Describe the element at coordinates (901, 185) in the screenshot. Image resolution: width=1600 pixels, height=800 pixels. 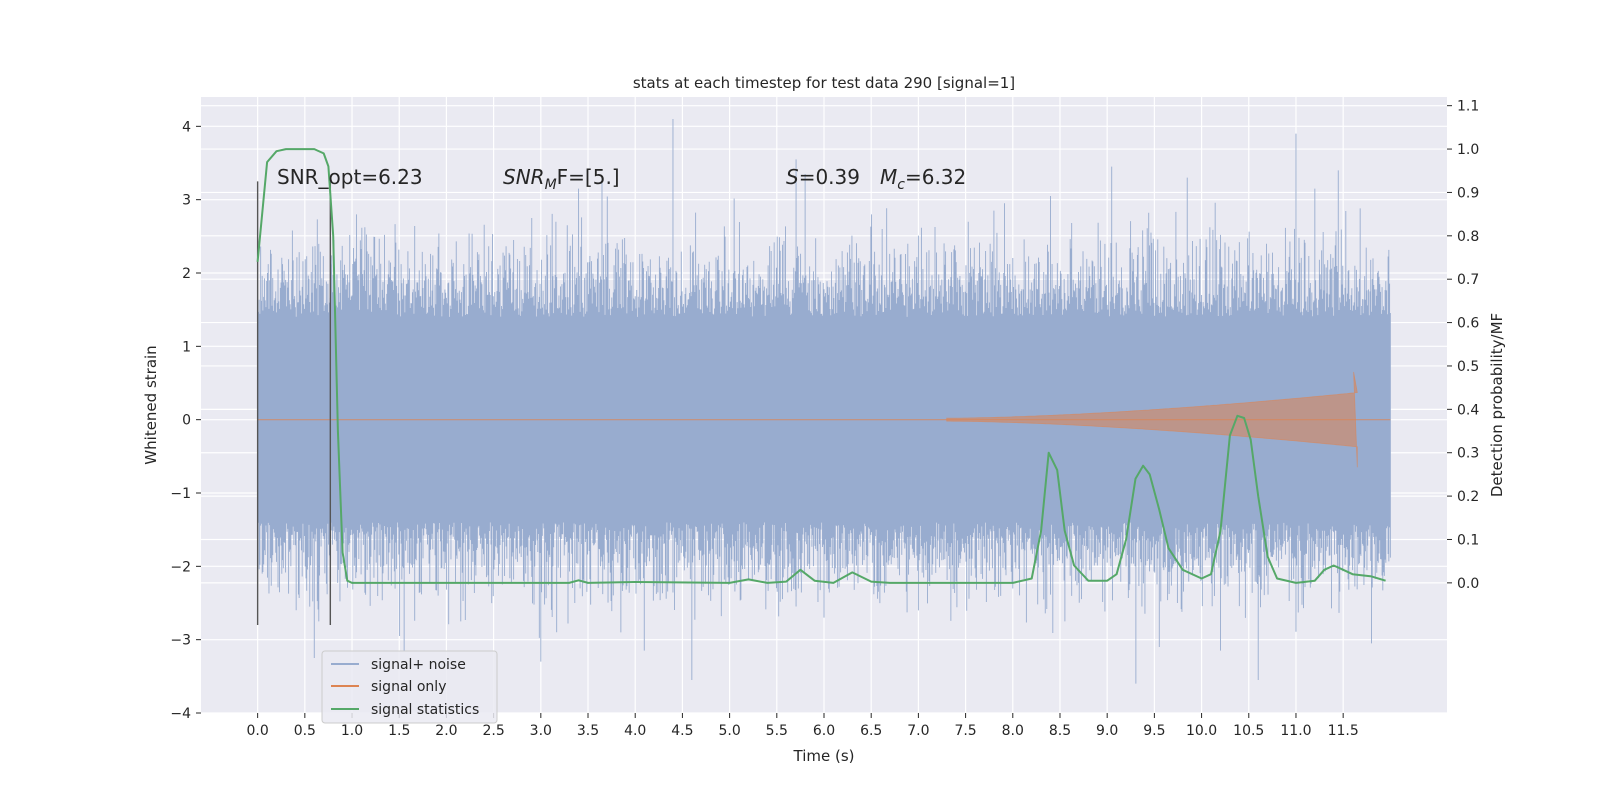
I see `mc-subscript: c` at that location.